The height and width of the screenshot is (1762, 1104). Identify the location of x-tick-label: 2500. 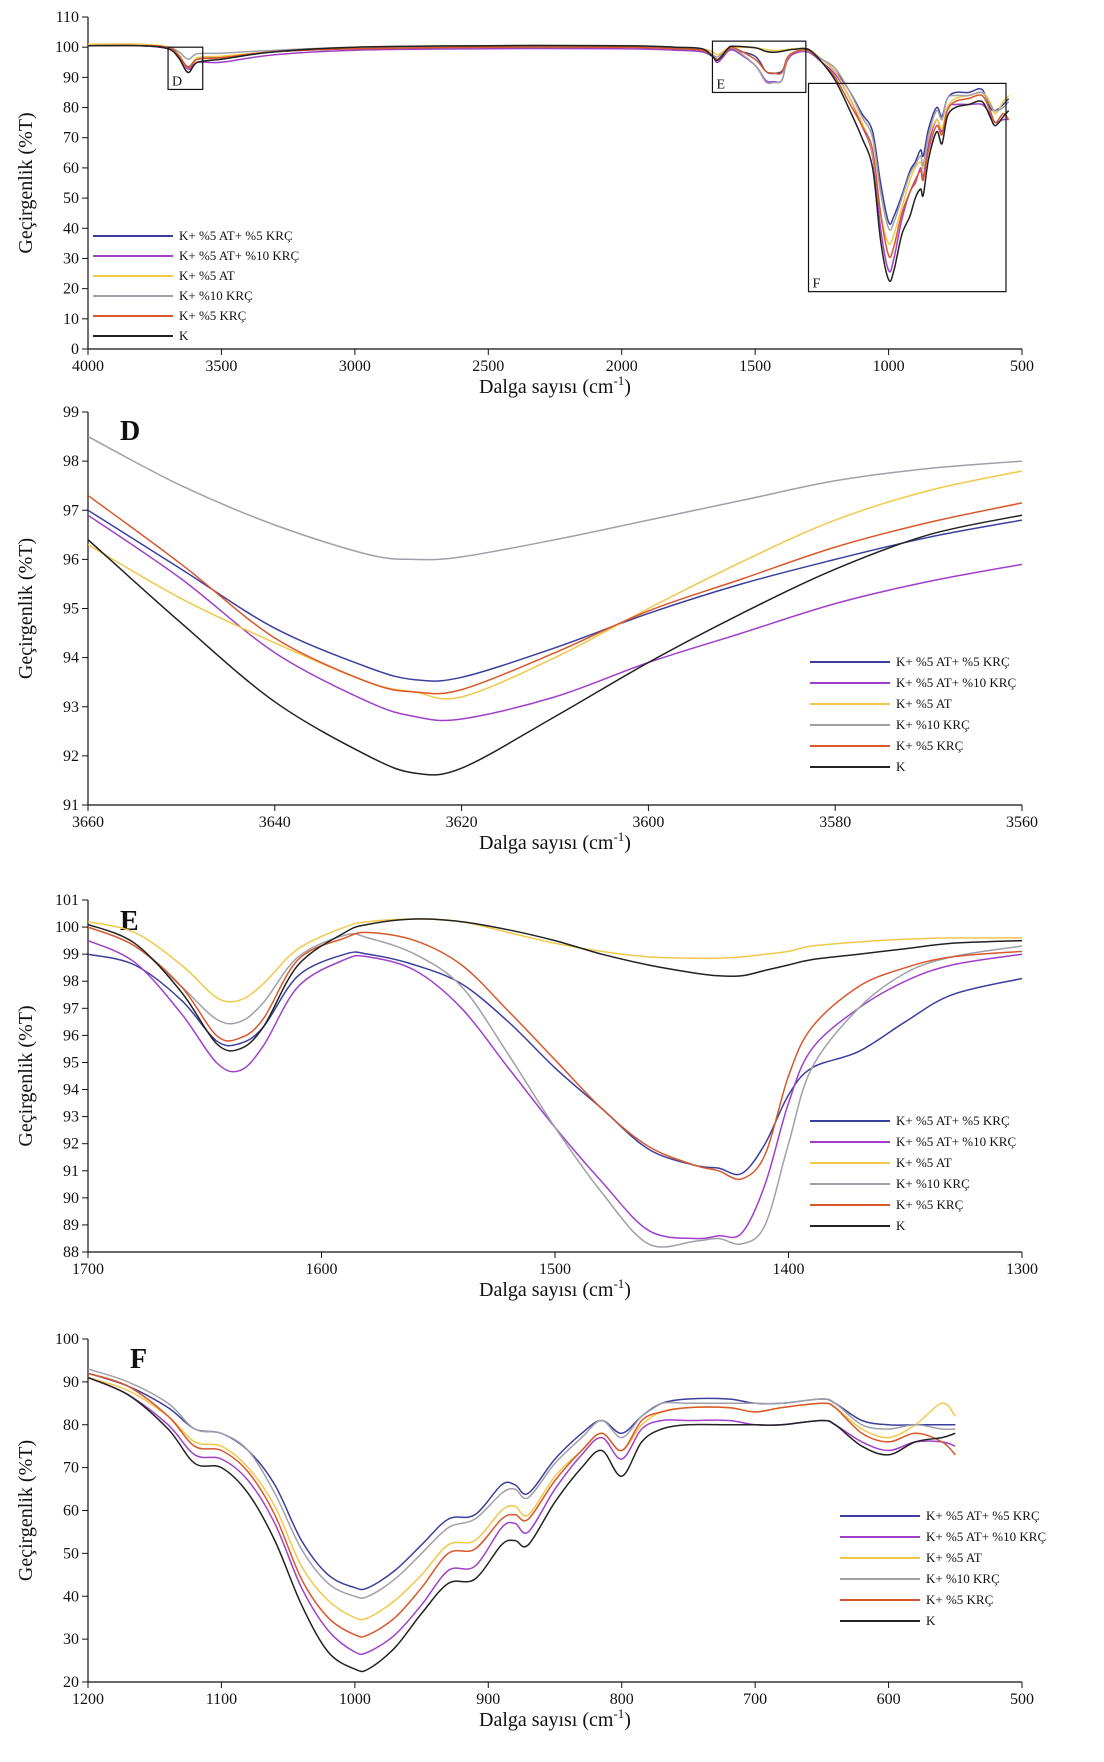
(488, 366).